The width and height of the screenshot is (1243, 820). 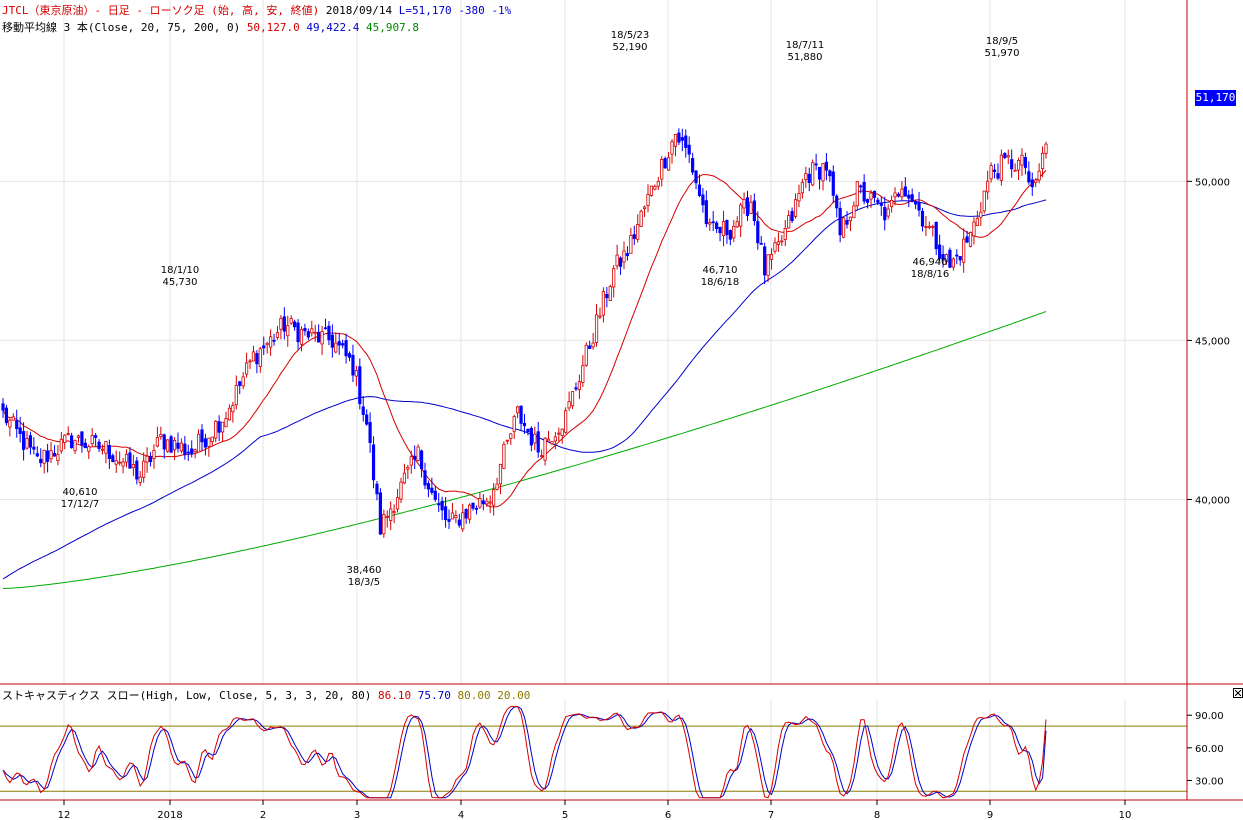 I want to click on ma-value-20: 50,127.0, so click(x=273, y=27).